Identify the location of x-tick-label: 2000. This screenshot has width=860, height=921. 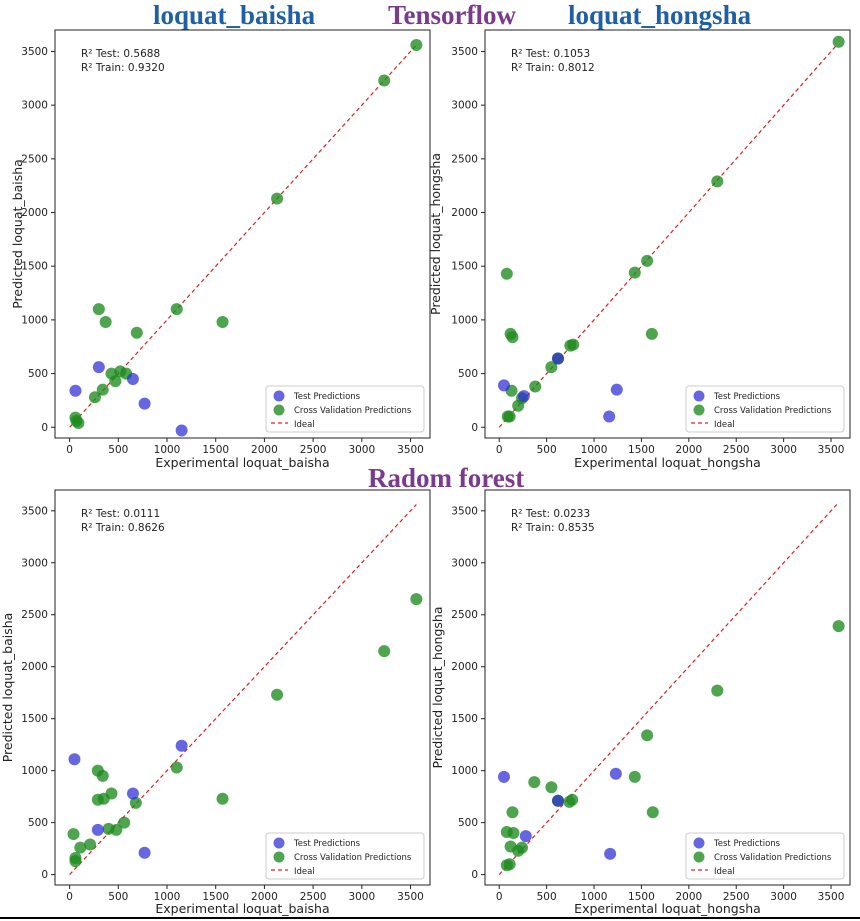
(688, 897).